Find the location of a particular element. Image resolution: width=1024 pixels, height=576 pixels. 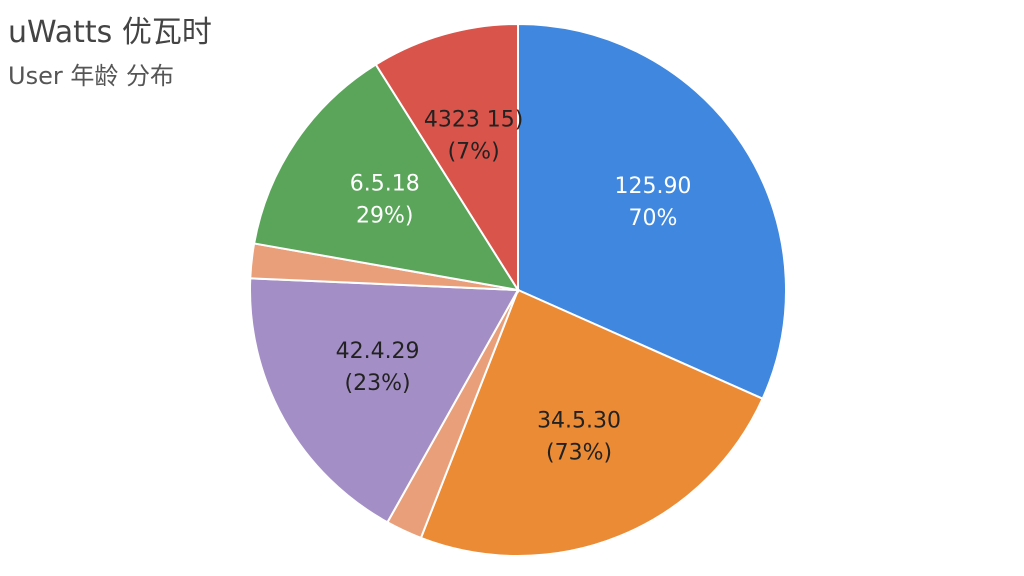

chart-title: uWatts 优瓦时 is located at coordinates (110, 32).